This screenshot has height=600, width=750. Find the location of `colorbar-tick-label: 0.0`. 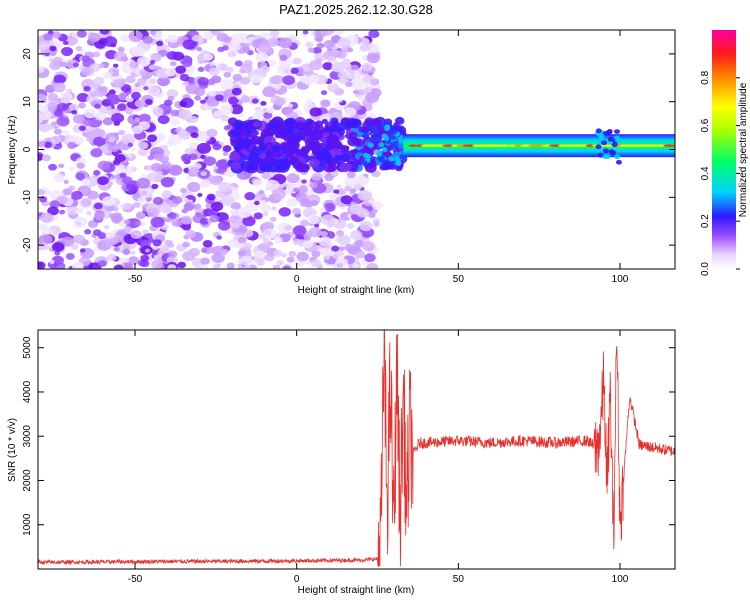

colorbar-tick-label: 0.0 is located at coordinates (705, 269).